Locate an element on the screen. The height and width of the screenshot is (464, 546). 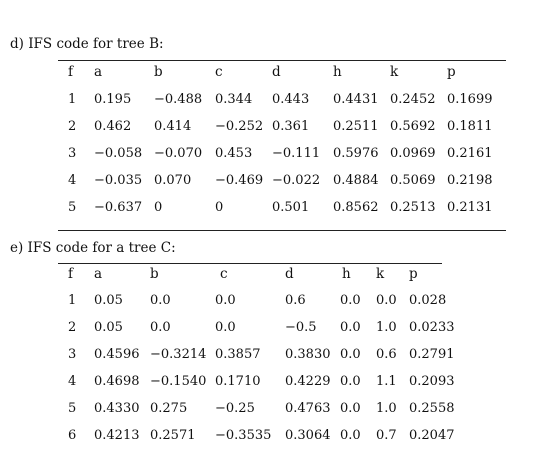
table-d-row: 2 0.462 0.414 −0.252 0.361 0.2511 0.5692 0.1811 is located at coordinates (273, 132).